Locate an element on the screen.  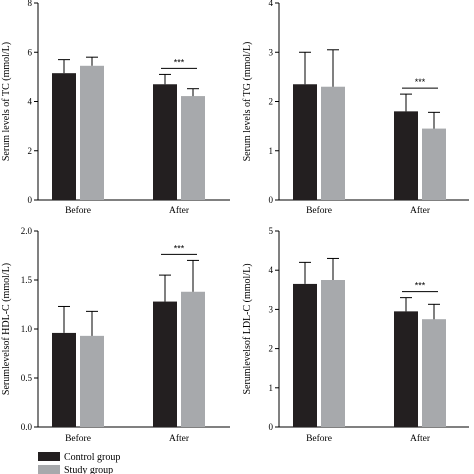
legend-label: Study group is located at coordinates (88, 469).